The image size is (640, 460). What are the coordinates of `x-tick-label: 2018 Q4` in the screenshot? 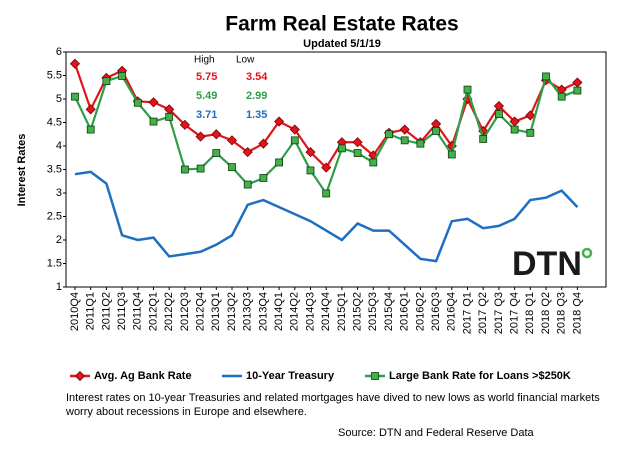 It's located at (577, 313).